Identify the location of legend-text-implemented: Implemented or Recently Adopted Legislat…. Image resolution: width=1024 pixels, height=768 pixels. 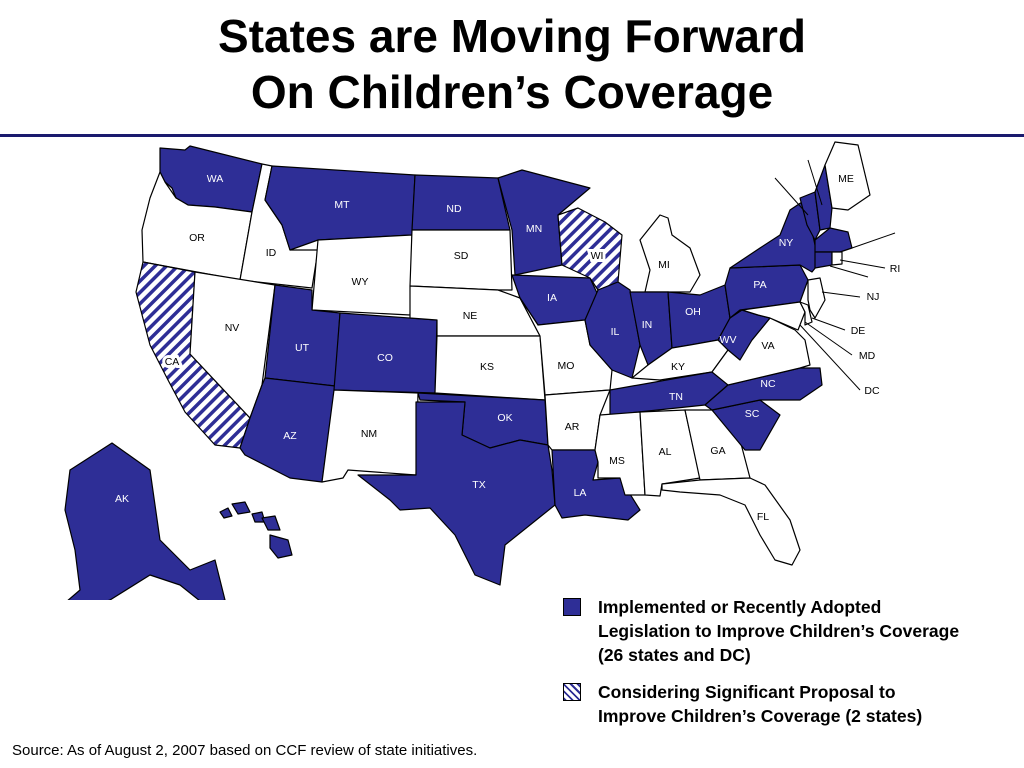
(778, 631).